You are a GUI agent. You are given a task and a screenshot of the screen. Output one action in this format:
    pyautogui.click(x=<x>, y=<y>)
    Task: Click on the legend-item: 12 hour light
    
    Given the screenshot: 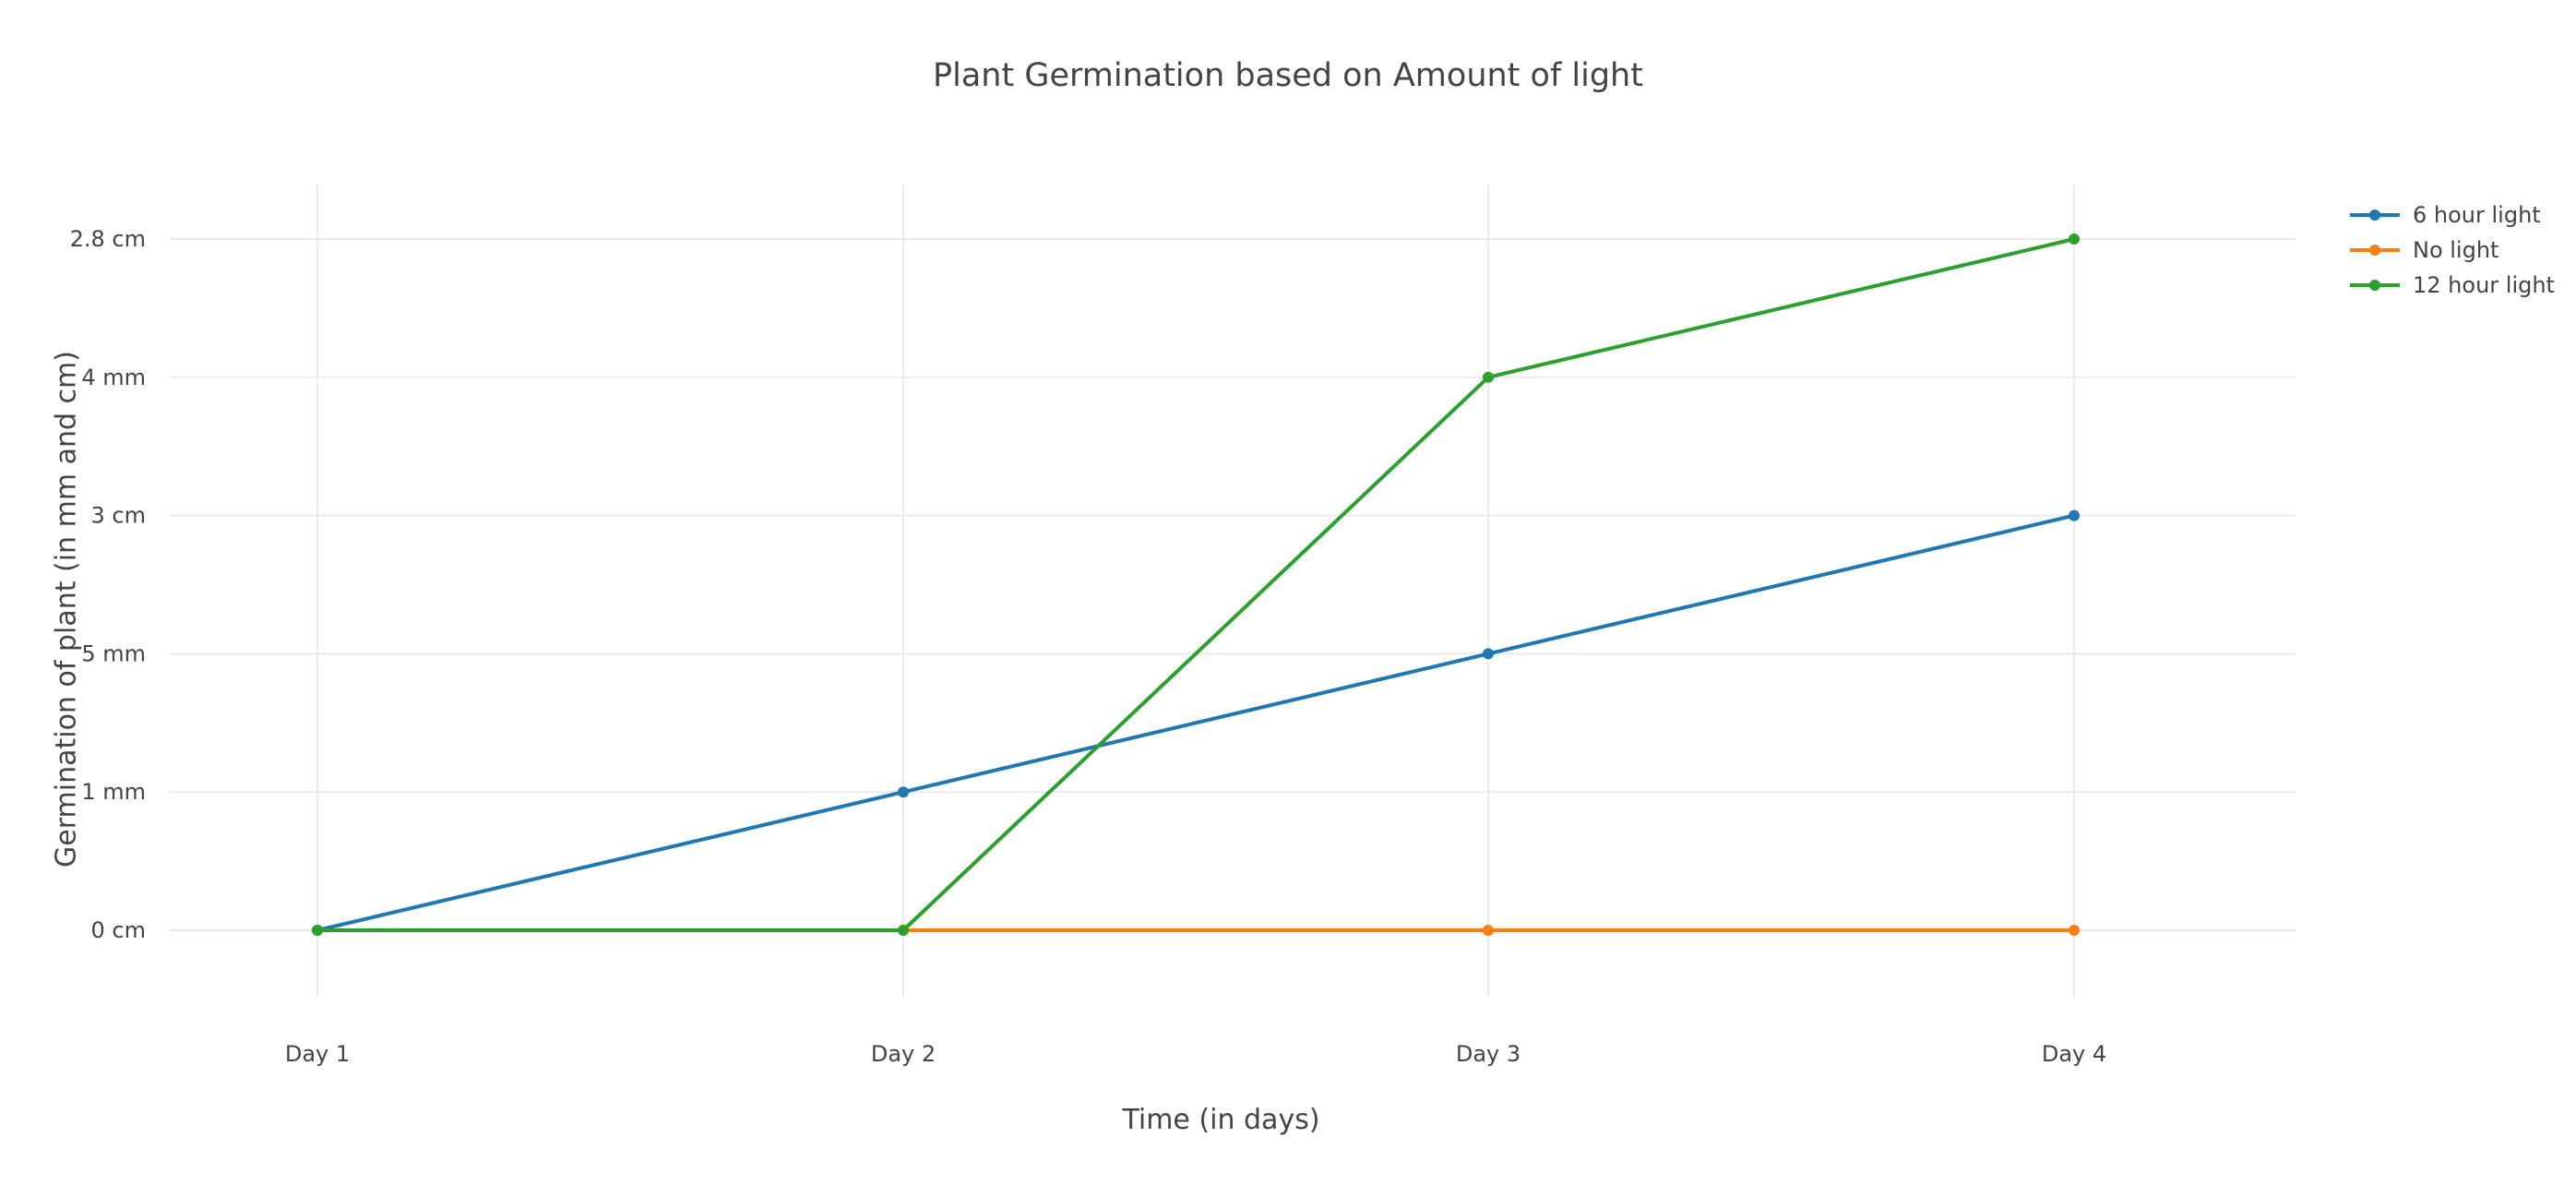 What is the action you would take?
    pyautogui.click(x=2451, y=285)
    